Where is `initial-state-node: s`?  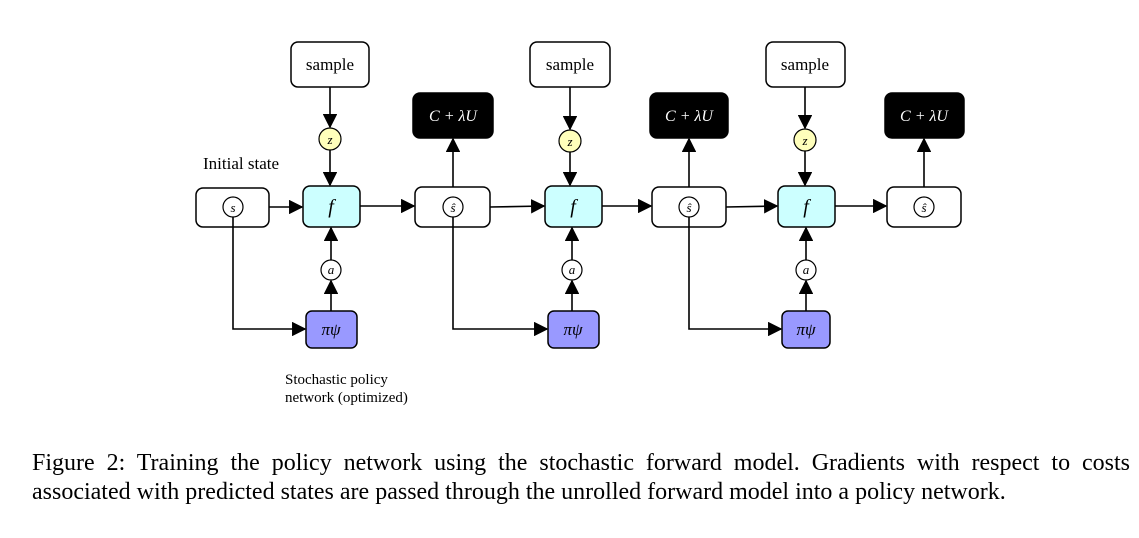
initial-state-node: s is located at coordinates (232, 207).